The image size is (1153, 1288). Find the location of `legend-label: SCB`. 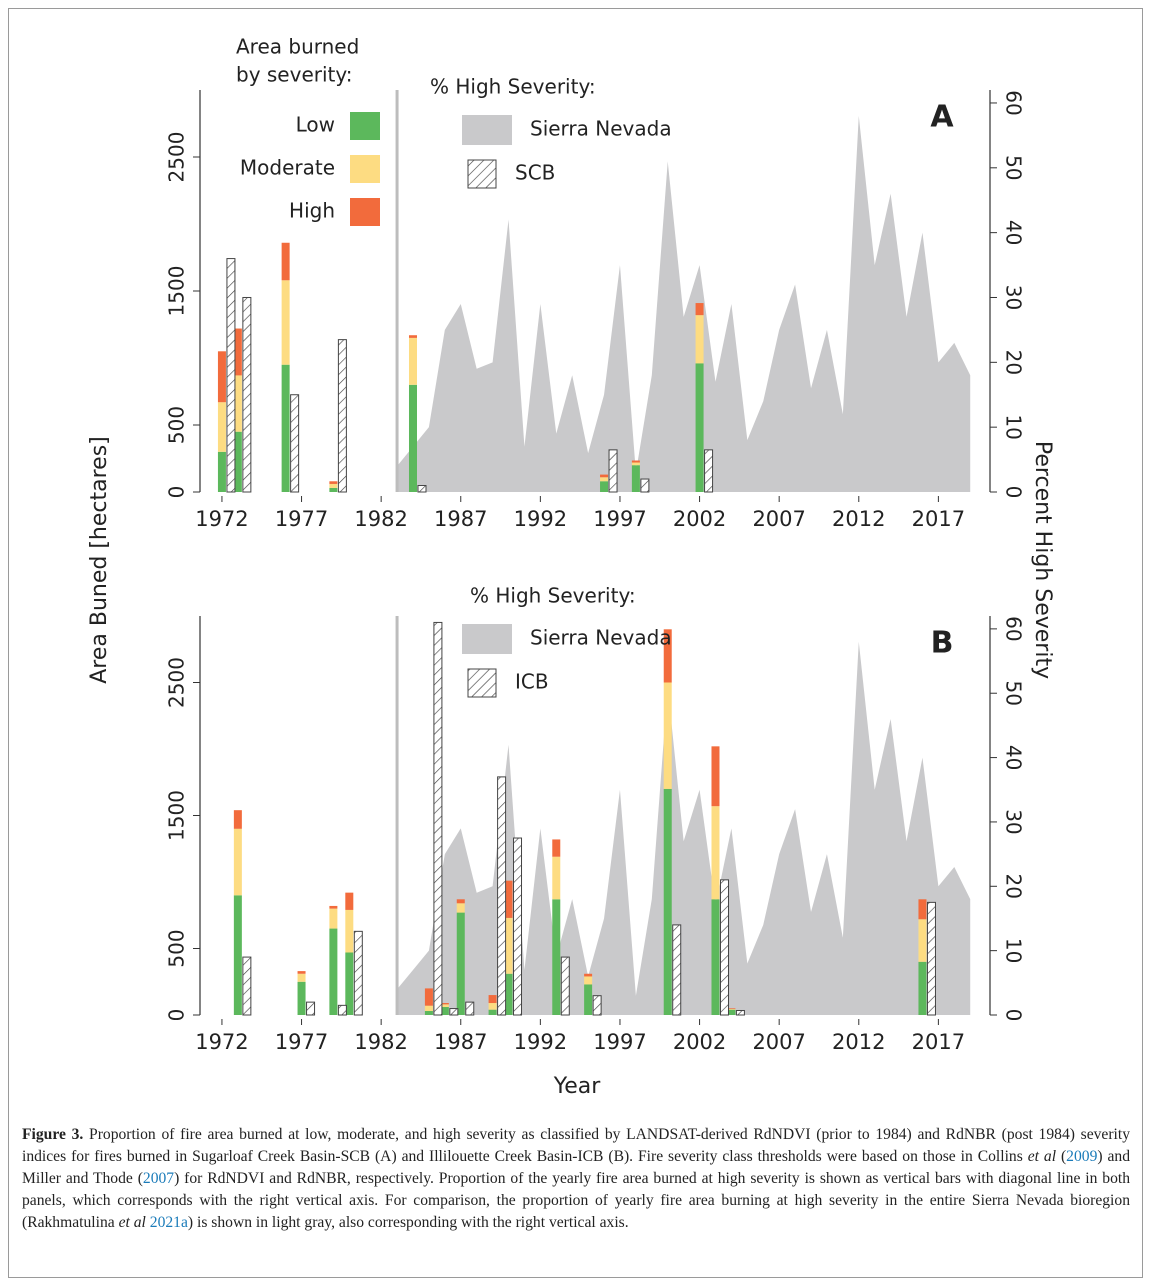

legend-label: SCB is located at coordinates (535, 173).